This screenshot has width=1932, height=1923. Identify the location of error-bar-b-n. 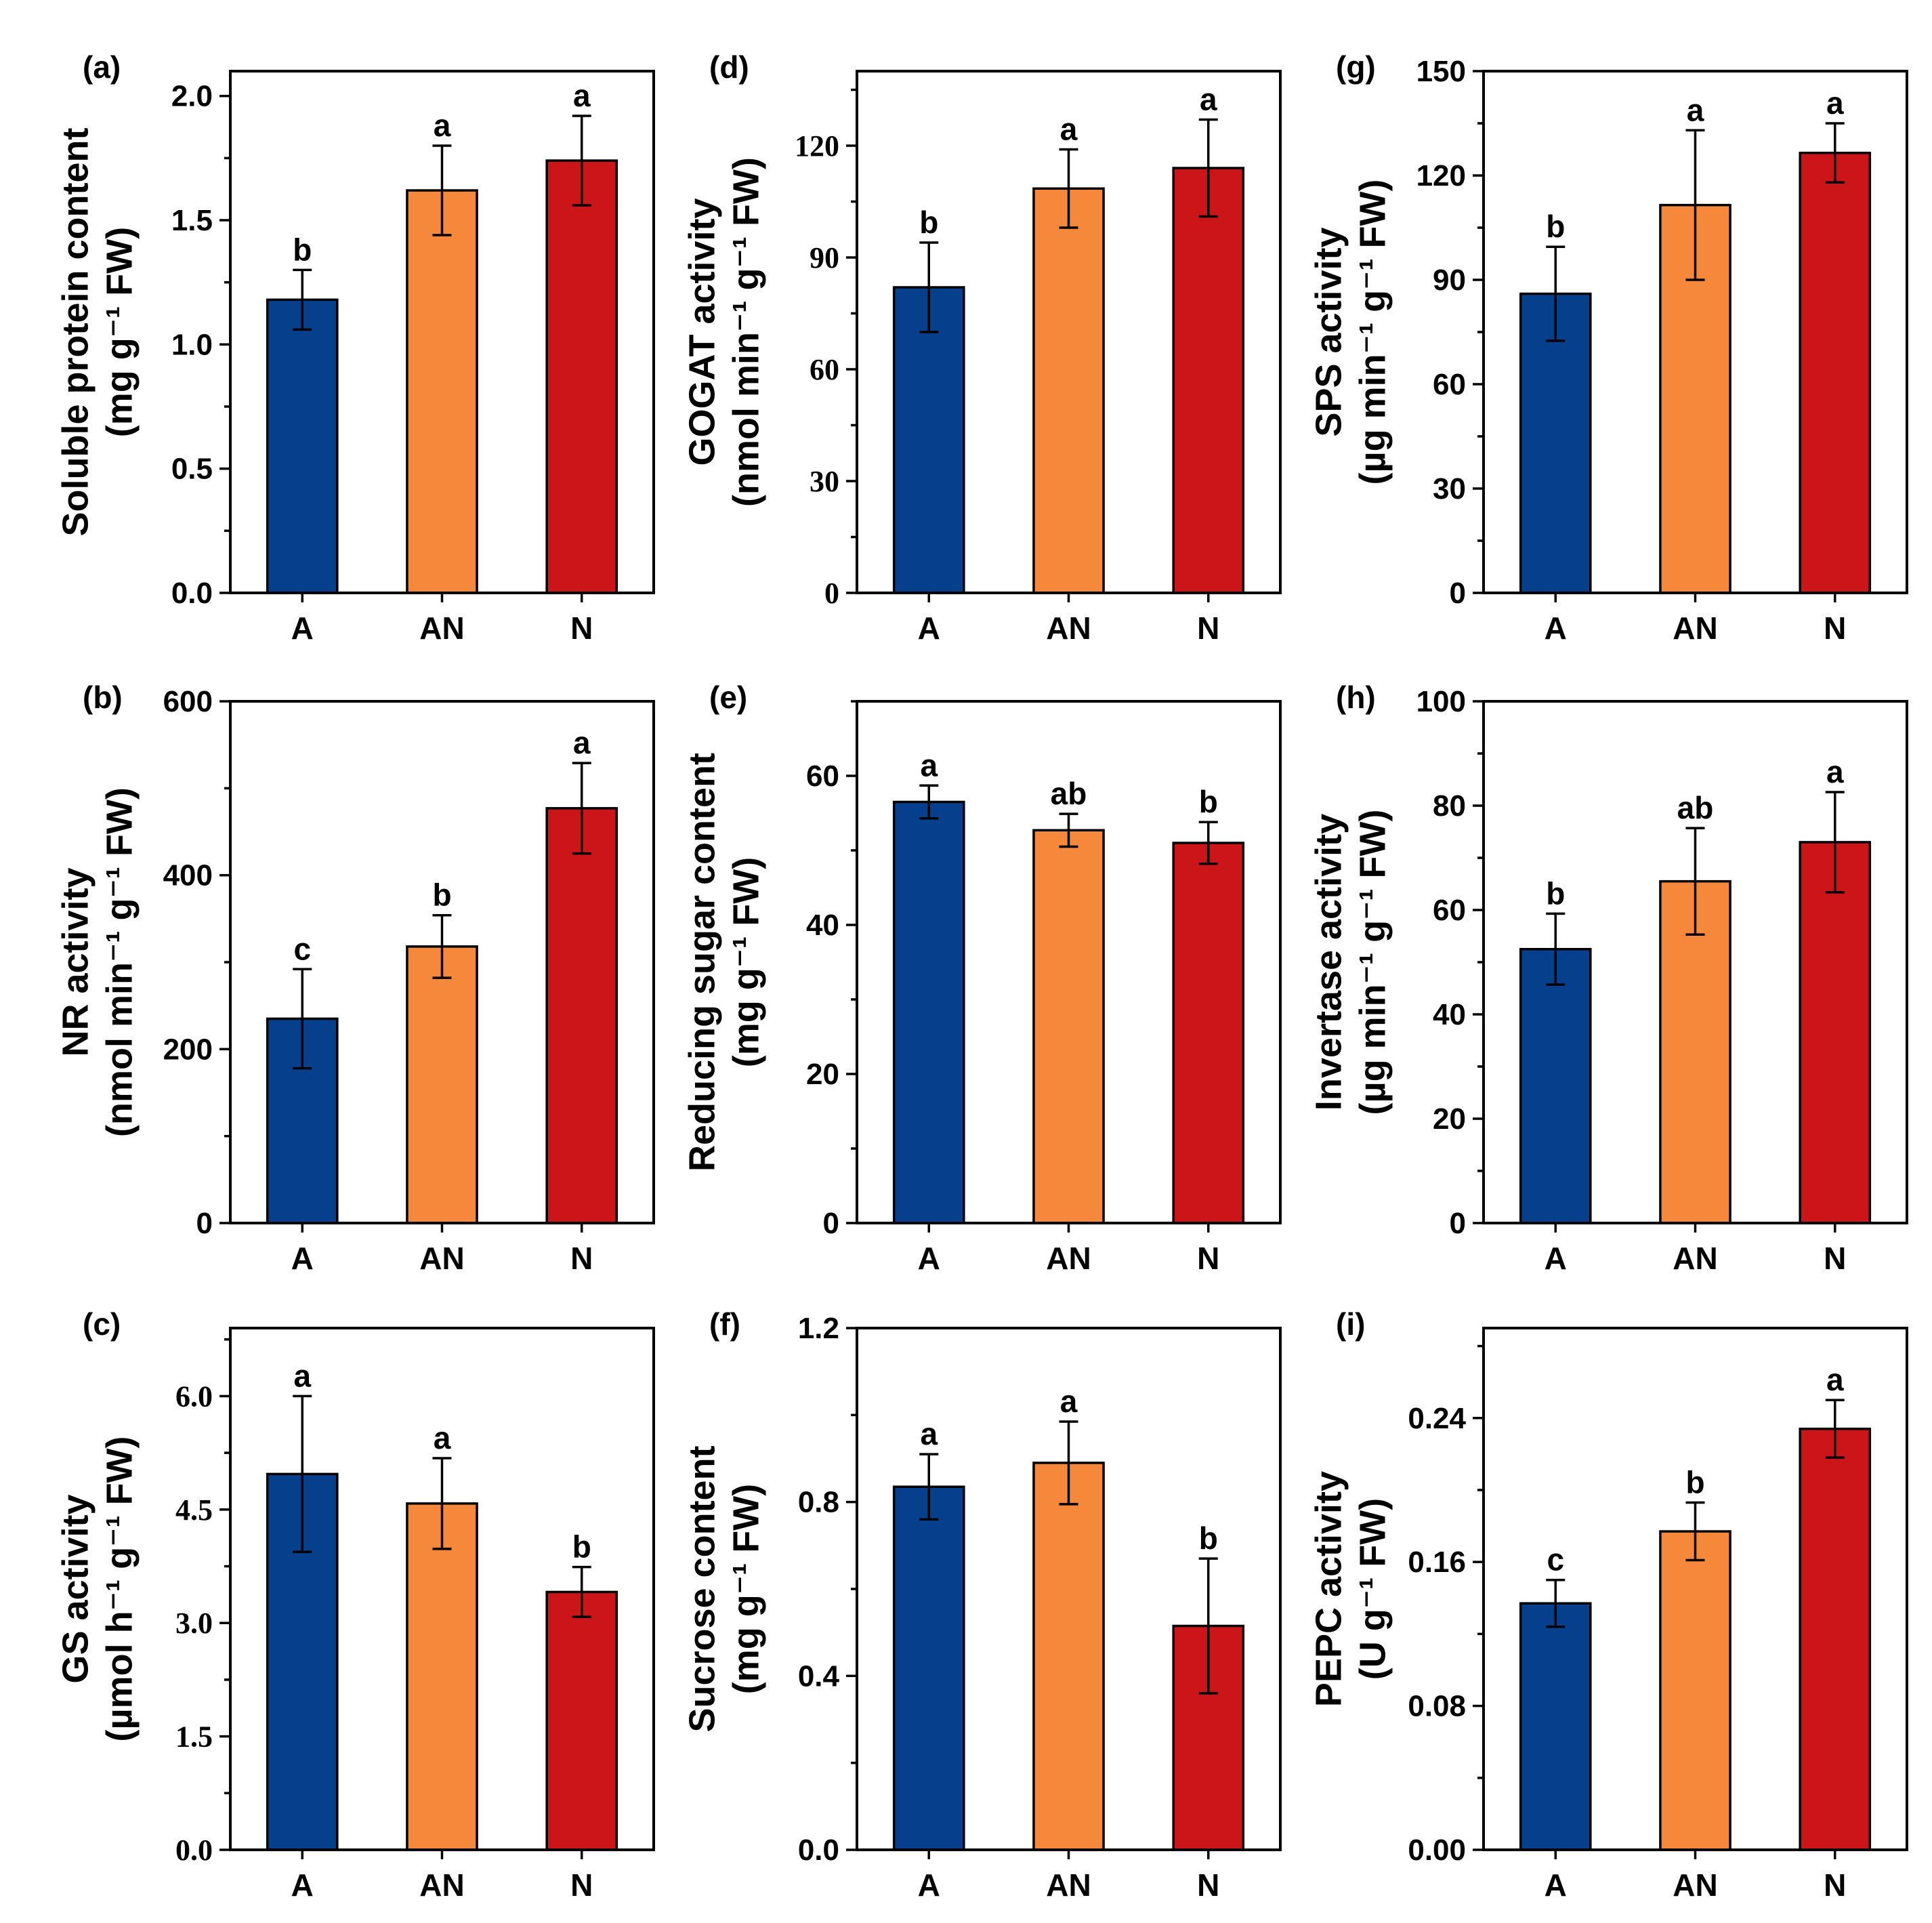
(581, 809).